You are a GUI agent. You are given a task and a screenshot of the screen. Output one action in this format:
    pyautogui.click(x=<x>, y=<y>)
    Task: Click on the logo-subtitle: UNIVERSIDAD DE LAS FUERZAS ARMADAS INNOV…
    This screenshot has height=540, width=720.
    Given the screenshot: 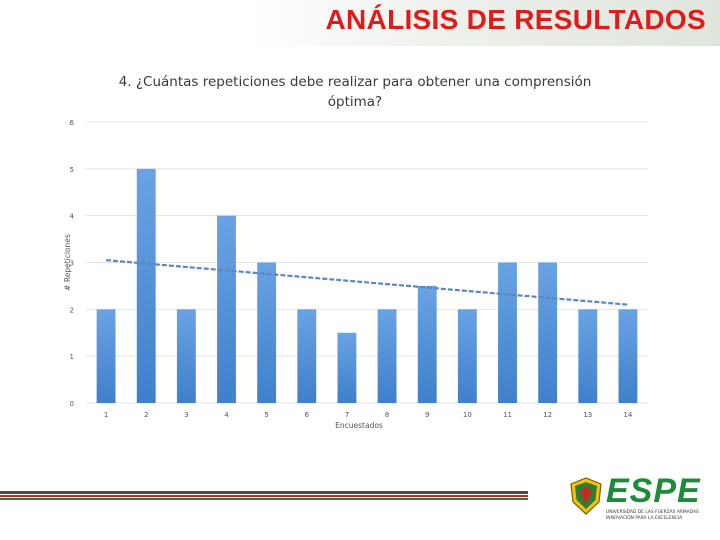 What is the action you would take?
    pyautogui.click(x=658, y=515)
    